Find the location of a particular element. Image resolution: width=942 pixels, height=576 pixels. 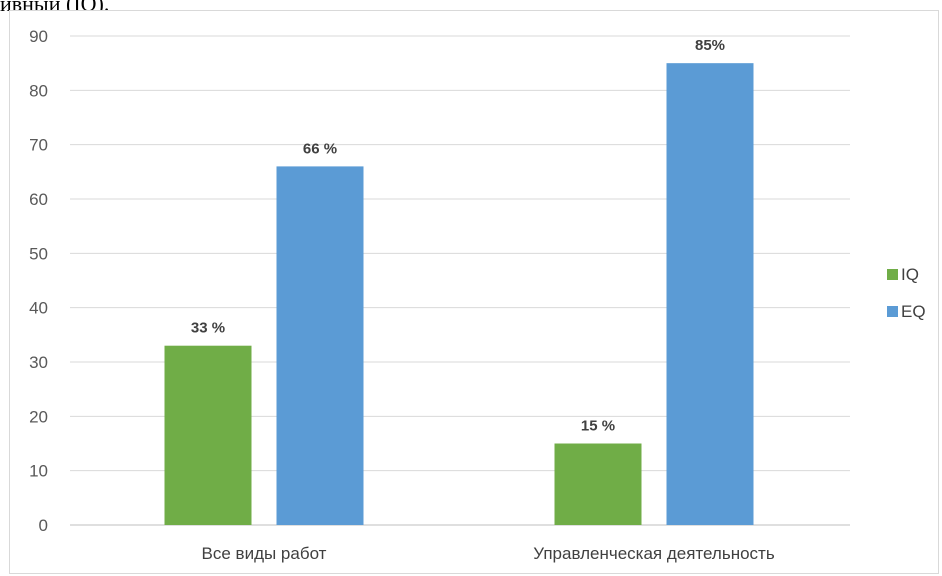

legend-label-eq: EQ is located at coordinates (913, 311).